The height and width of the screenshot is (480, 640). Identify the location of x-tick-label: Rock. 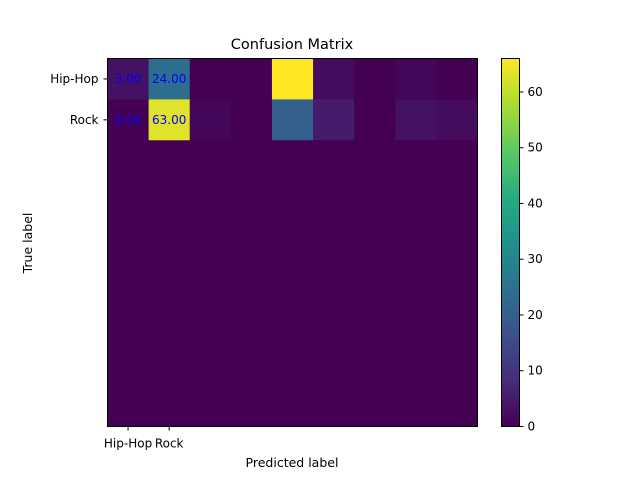
(169, 444).